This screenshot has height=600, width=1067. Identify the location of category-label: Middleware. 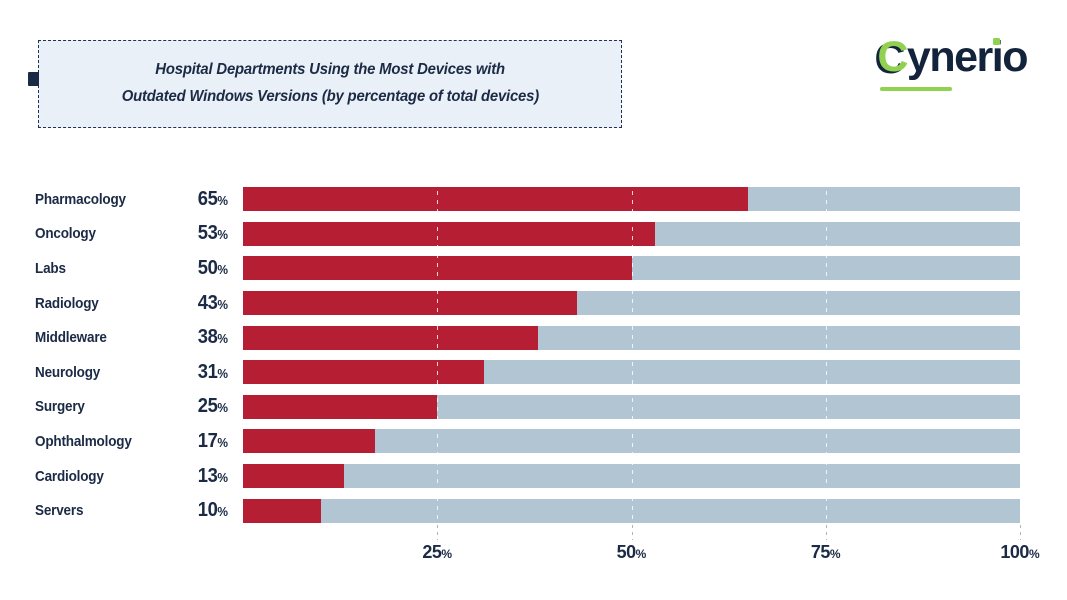
(71, 338).